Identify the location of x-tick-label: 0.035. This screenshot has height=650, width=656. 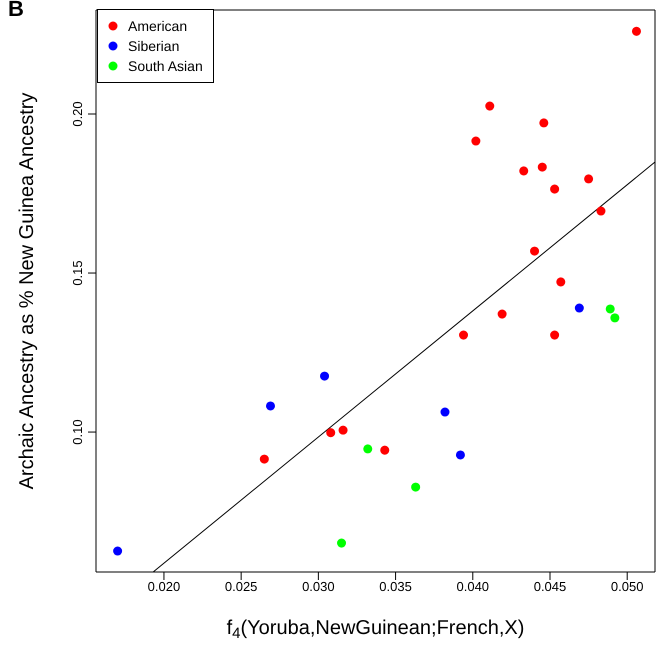
(395, 586).